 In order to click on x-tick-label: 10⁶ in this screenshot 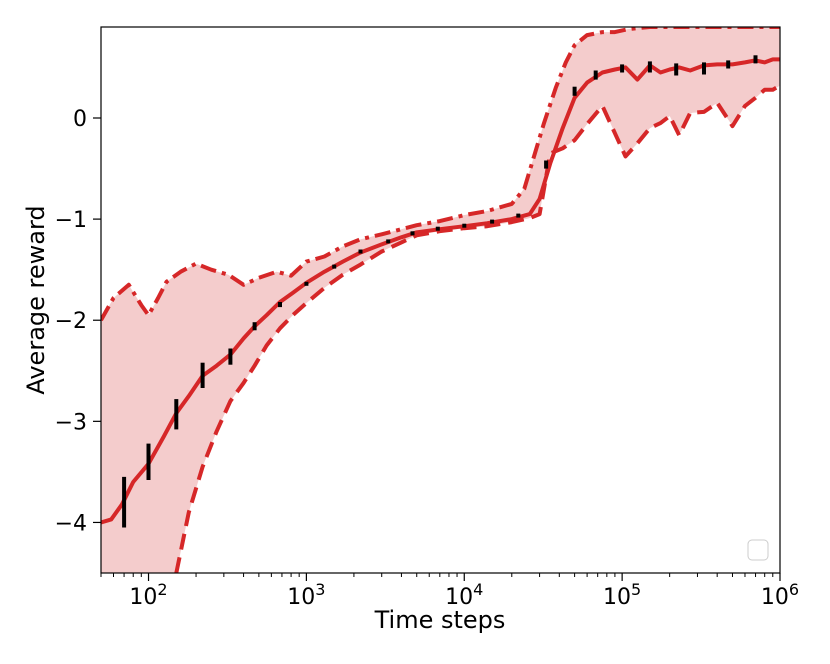, I will do `click(780, 595)`.